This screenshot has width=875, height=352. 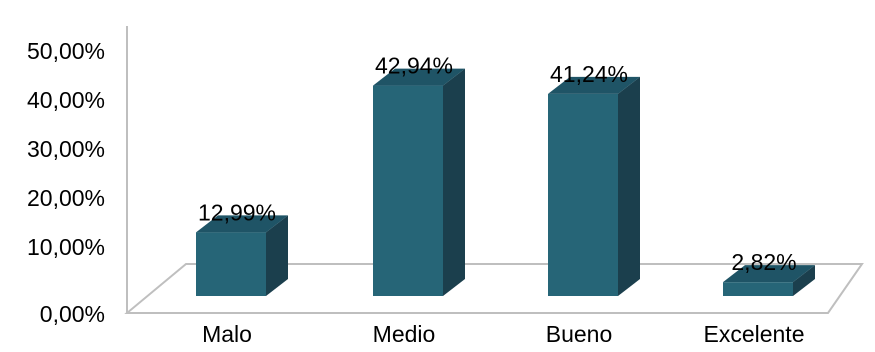 I want to click on y-tick-label: 20,00%, so click(x=66, y=198).